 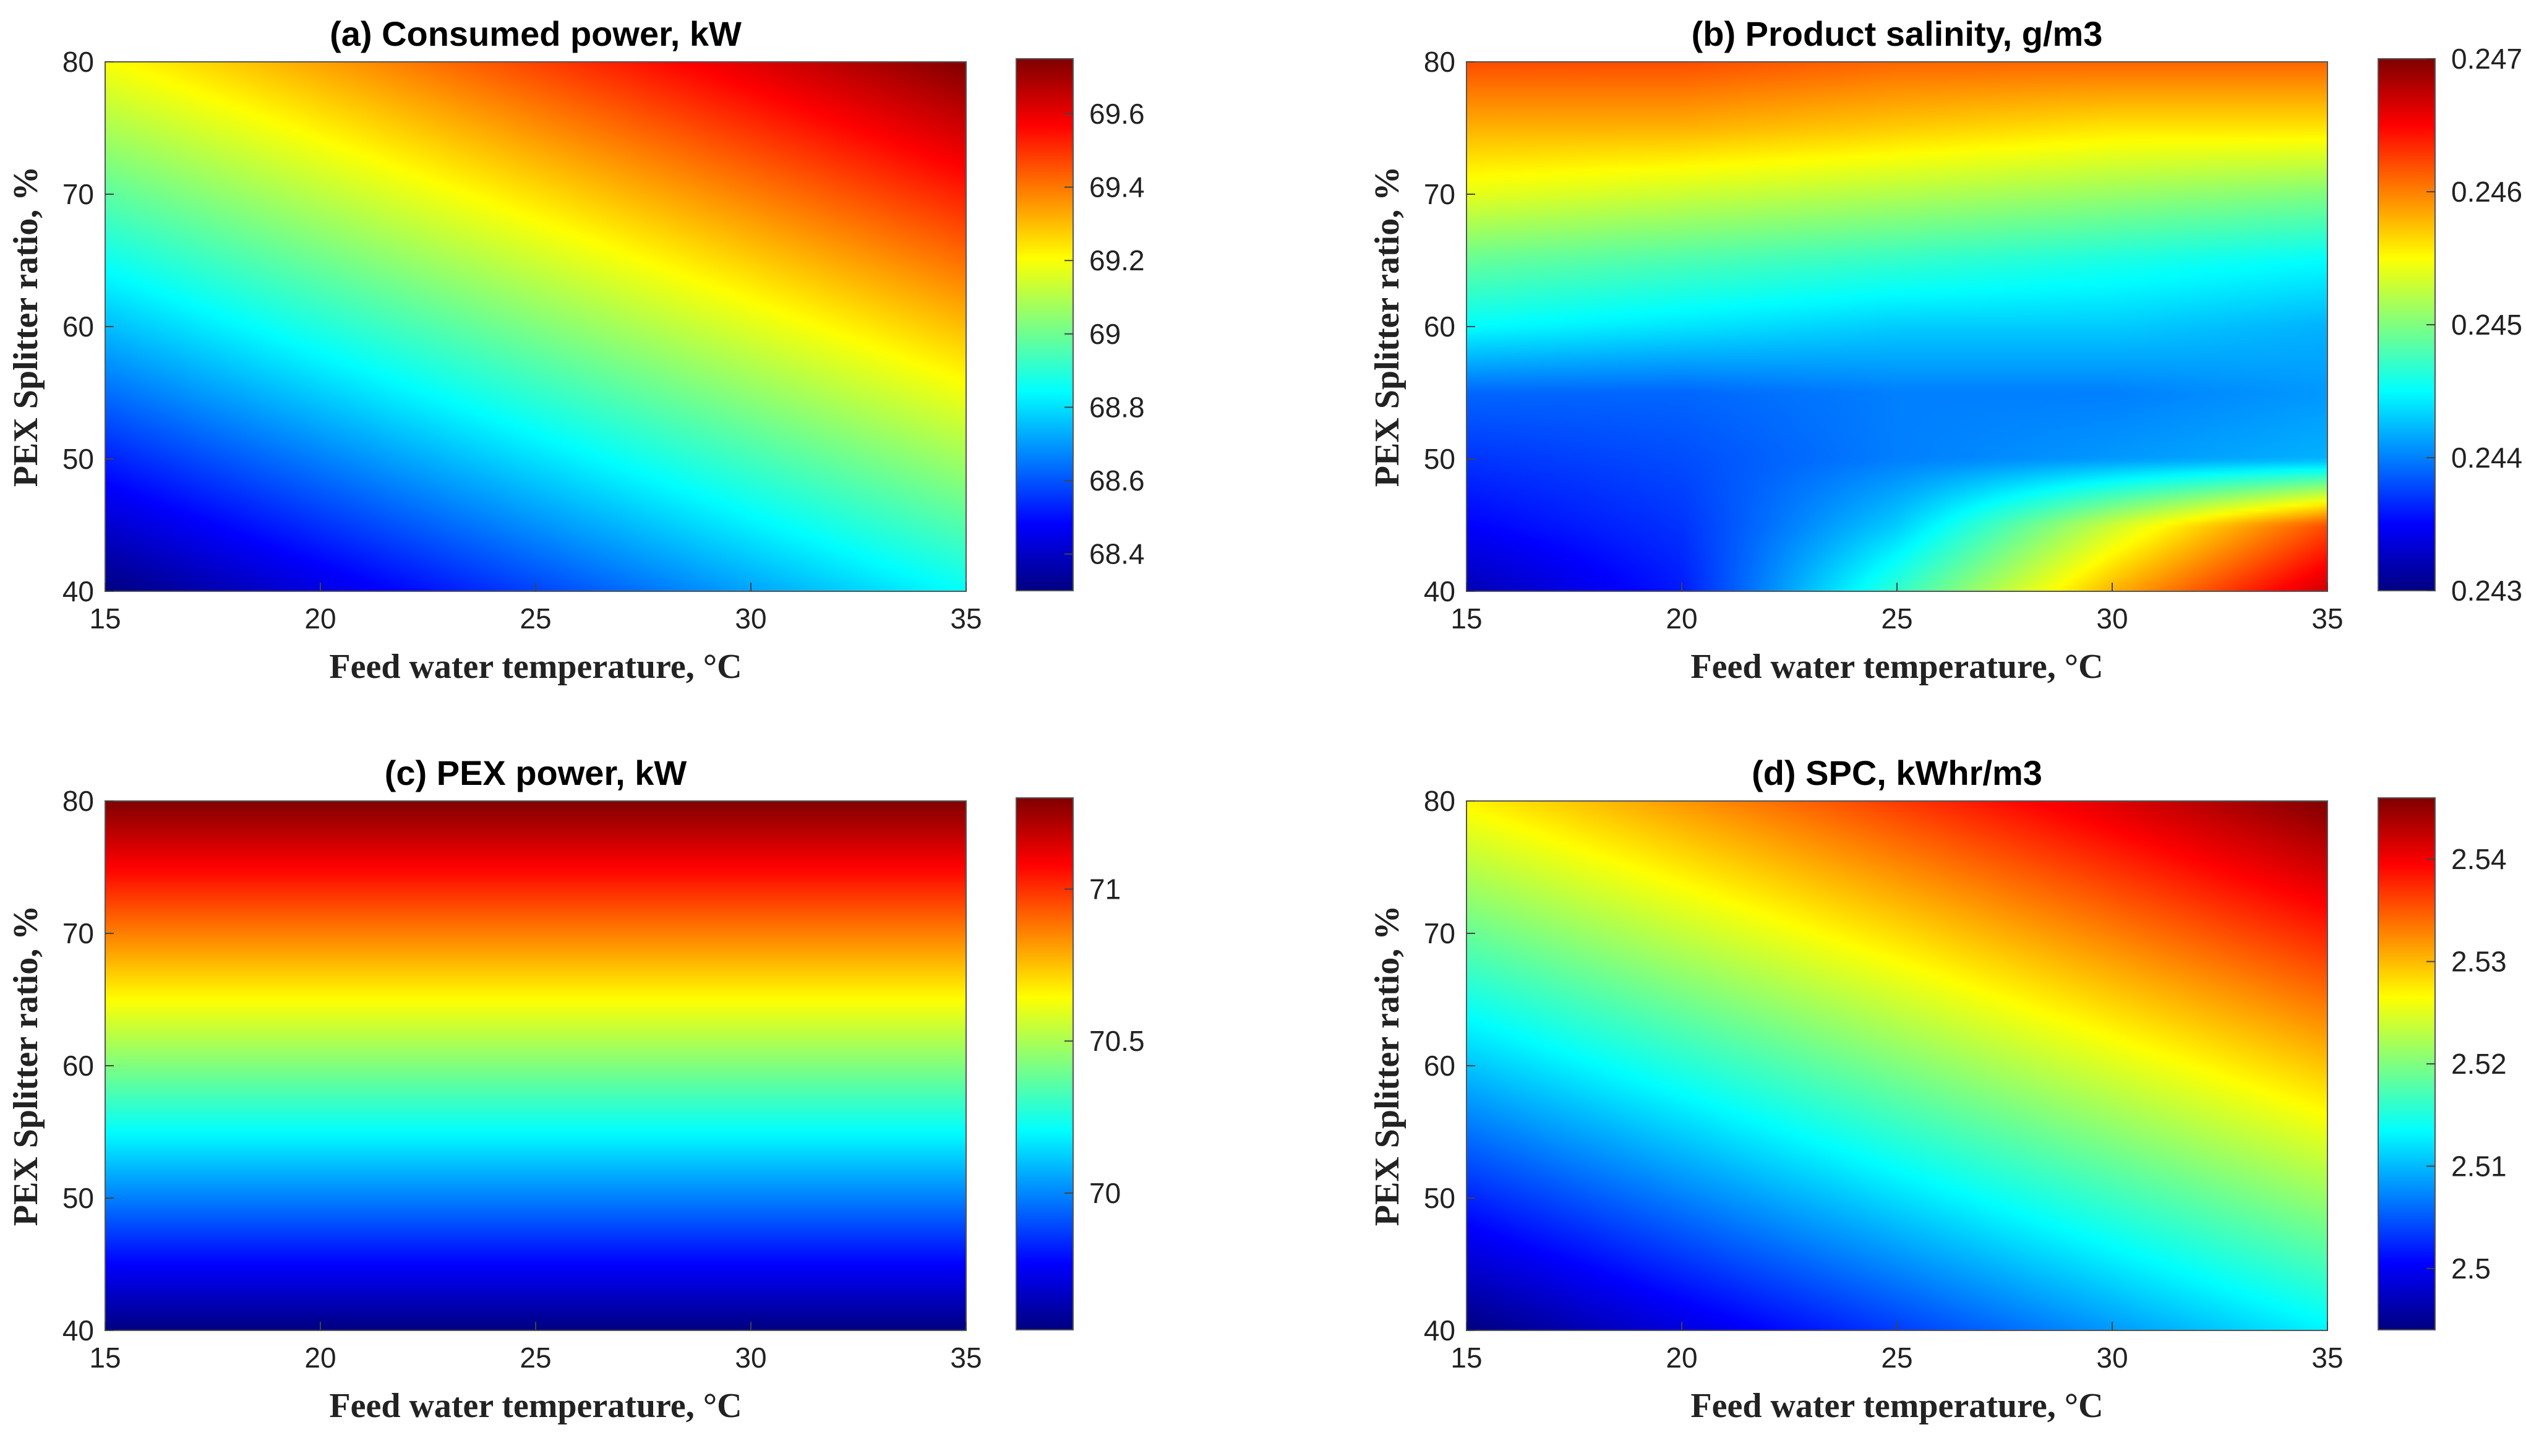 I want to click on colorbar-tick-label: 69, so click(x=1105, y=334).